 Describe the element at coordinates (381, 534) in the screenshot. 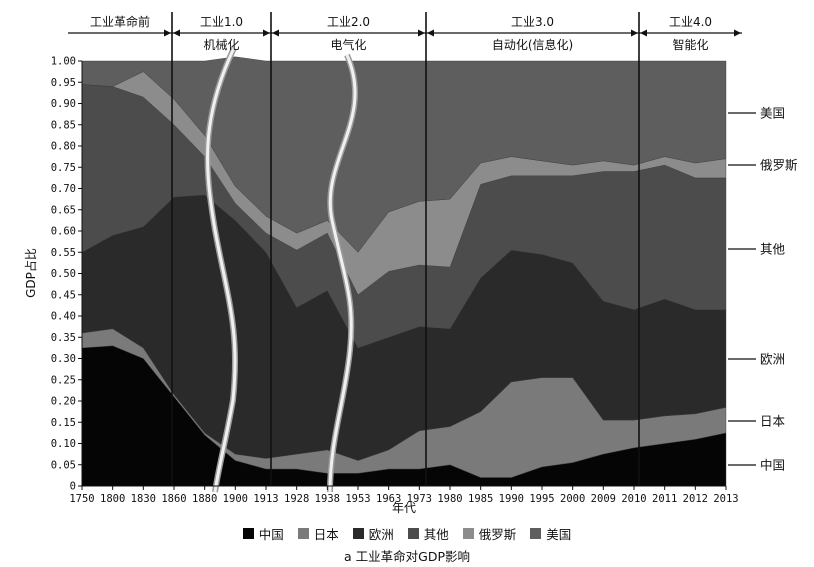

I see `legend-label: 欧洲` at that location.